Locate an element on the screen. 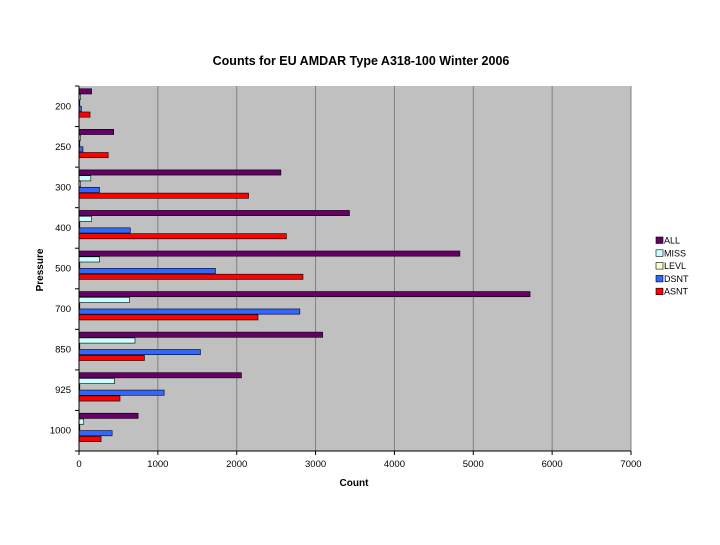 The image size is (720, 545). legend: ALL MISS LEVL DSNT ASNT is located at coordinates (675, 266).